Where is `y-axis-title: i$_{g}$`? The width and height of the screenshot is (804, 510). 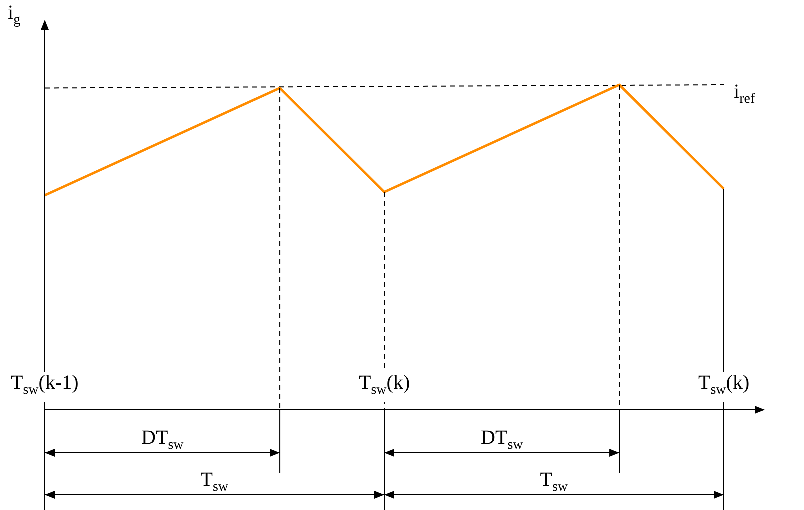
y-axis-title: i$_{g}$ is located at coordinates (14, 16).